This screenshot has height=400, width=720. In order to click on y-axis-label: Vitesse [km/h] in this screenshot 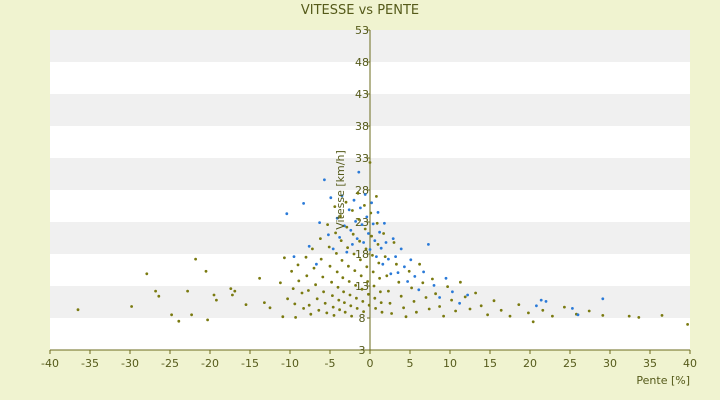, I will do `click(340, 190)`.